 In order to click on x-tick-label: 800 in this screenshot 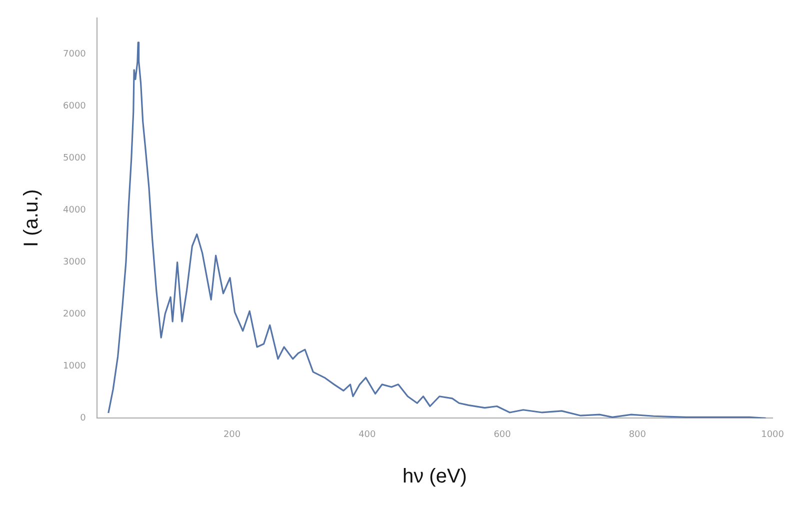, I will do `click(637, 435)`.